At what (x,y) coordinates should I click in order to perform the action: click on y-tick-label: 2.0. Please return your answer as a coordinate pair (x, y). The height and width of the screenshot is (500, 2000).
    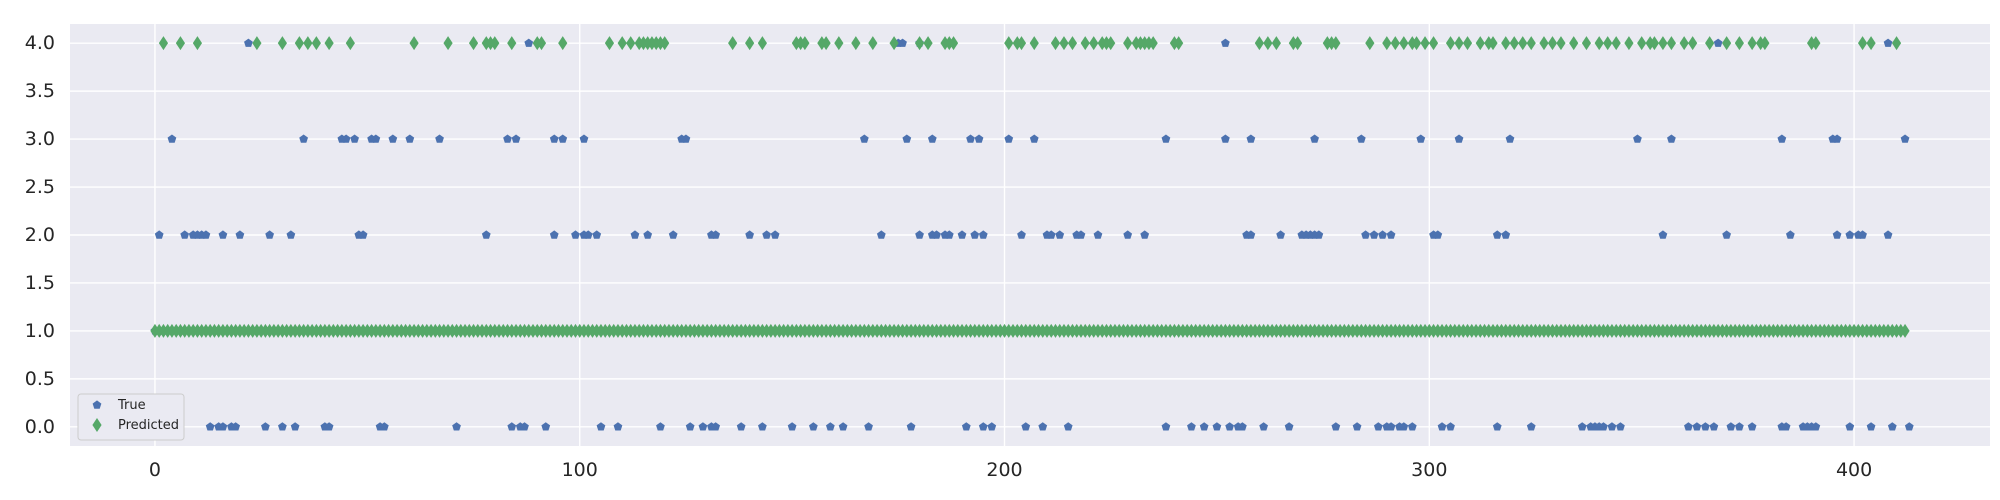
    Looking at the image, I should click on (40, 235).